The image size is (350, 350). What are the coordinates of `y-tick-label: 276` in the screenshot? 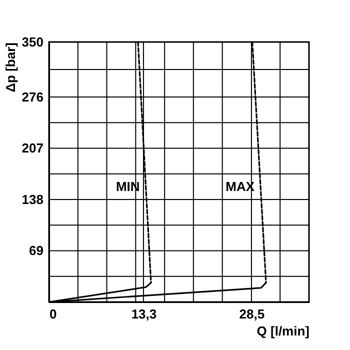 It's located at (33, 96).